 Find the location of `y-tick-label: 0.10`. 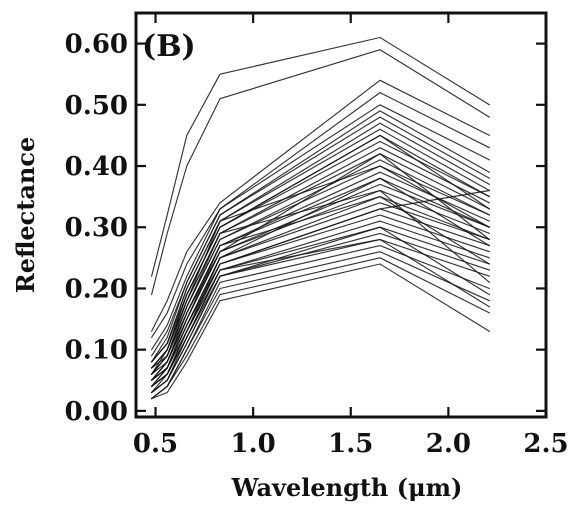

y-tick-label: 0.10 is located at coordinates (96, 351).